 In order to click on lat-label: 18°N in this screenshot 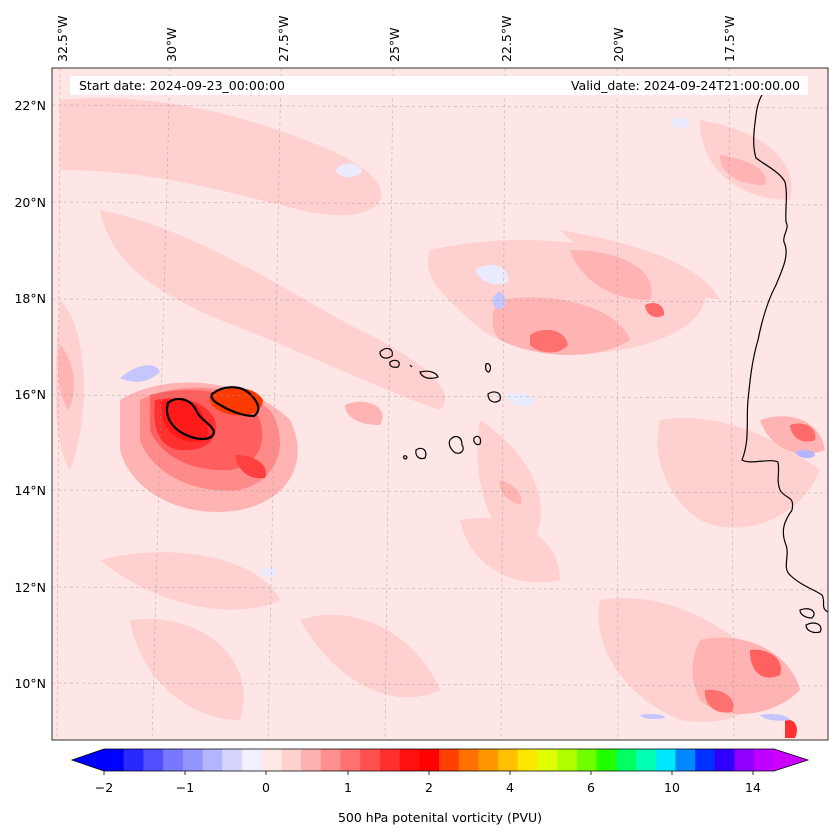, I will do `click(30, 298)`.